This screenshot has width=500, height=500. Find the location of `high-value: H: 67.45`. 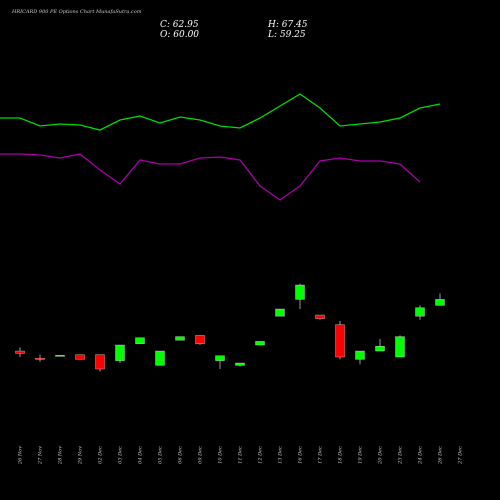

high-value: H: 67.45 is located at coordinates (287, 25).